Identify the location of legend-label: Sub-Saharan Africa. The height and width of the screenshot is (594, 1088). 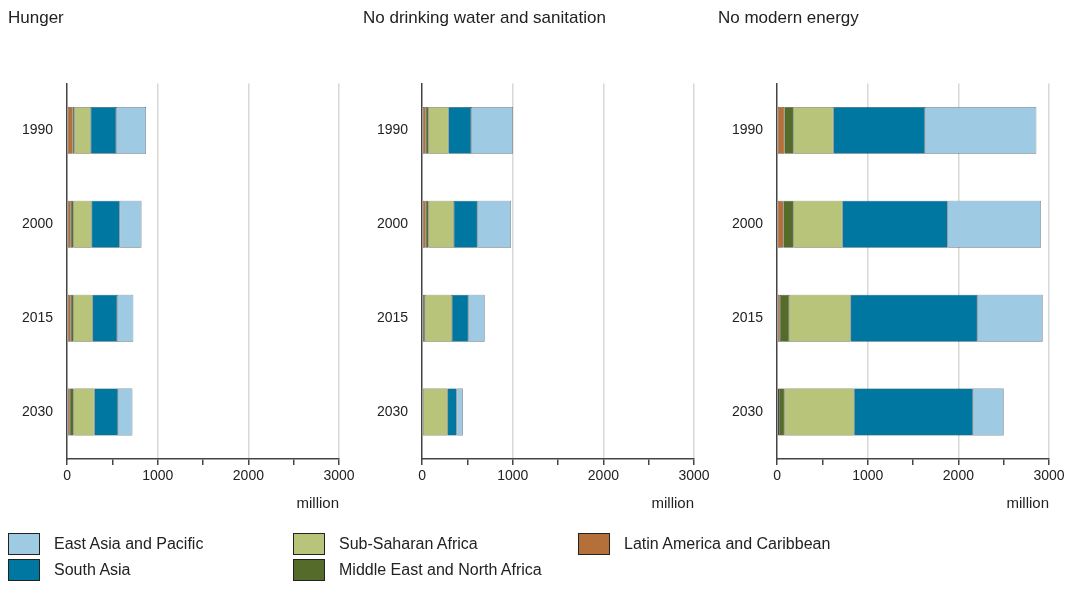
(408, 544).